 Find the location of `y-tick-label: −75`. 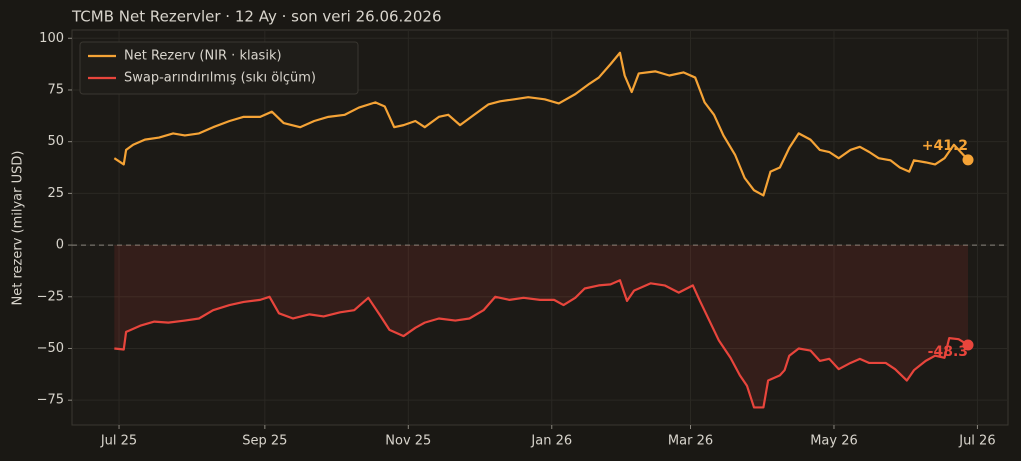

y-tick-label: −75 is located at coordinates (50, 400).